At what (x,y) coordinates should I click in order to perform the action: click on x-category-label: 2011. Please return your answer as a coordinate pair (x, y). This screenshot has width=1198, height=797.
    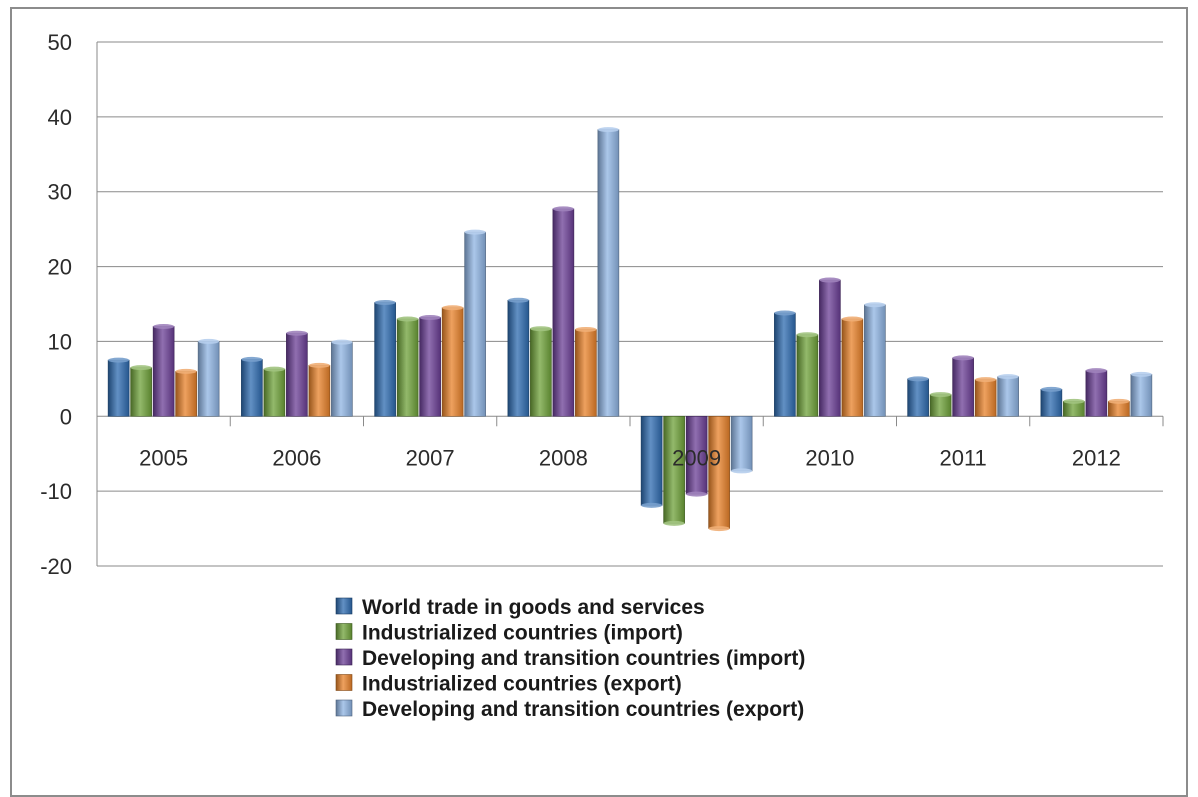
    Looking at the image, I should click on (962, 457).